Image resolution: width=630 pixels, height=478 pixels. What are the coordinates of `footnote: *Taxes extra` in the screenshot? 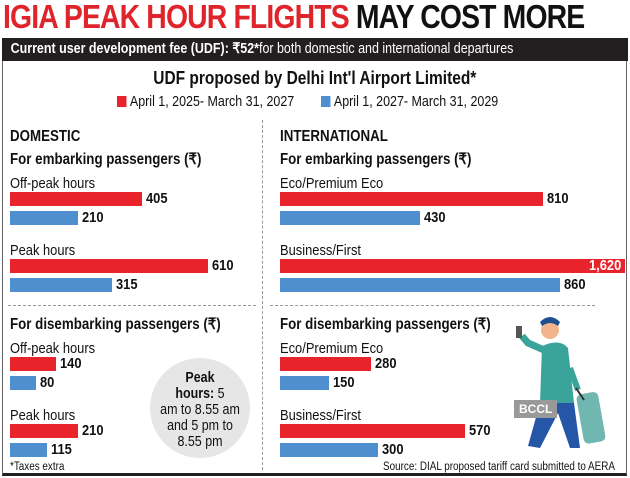 It's located at (37, 467).